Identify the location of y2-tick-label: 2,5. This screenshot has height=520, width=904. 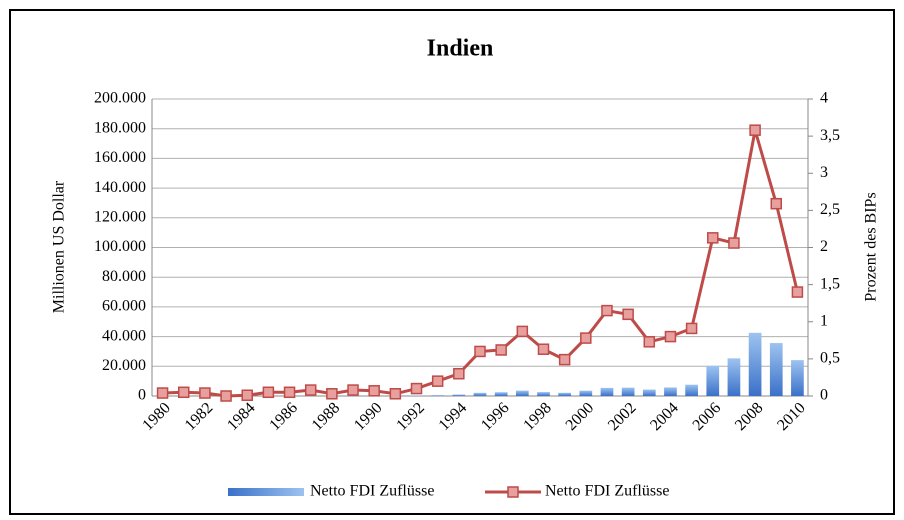
(830, 209).